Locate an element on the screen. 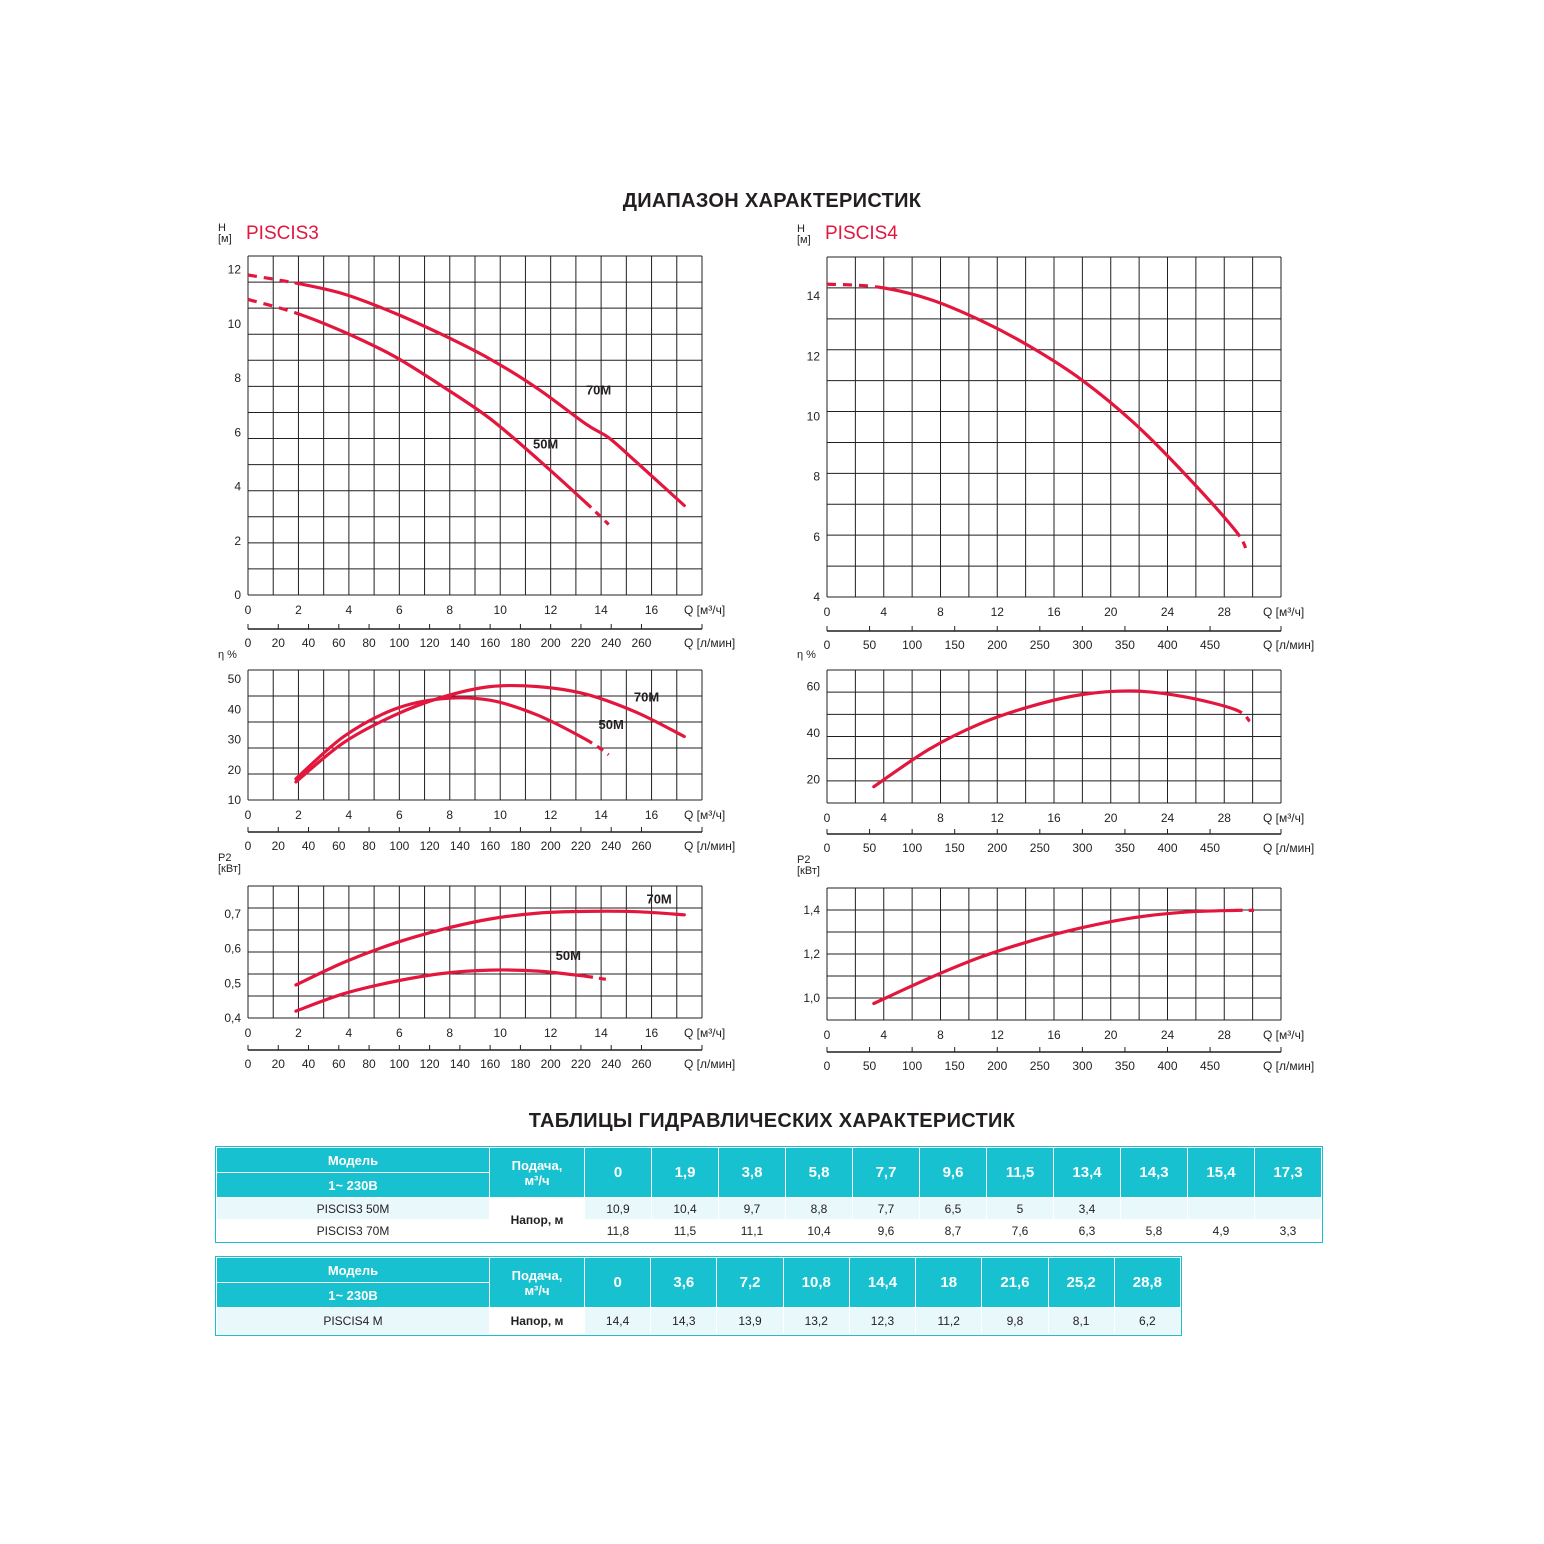 This screenshot has height=1544, width=1544. head-value: 5,8 is located at coordinates (1154, 1230).